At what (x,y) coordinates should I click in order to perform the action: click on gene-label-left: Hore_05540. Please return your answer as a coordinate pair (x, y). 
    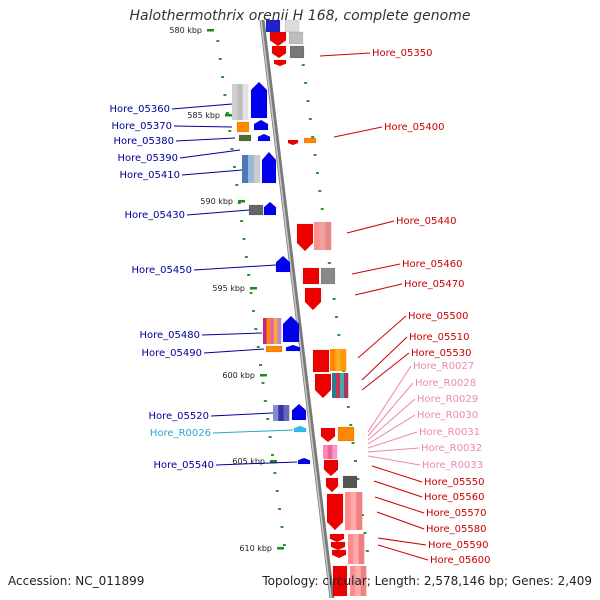
    Looking at the image, I should click on (184, 465).